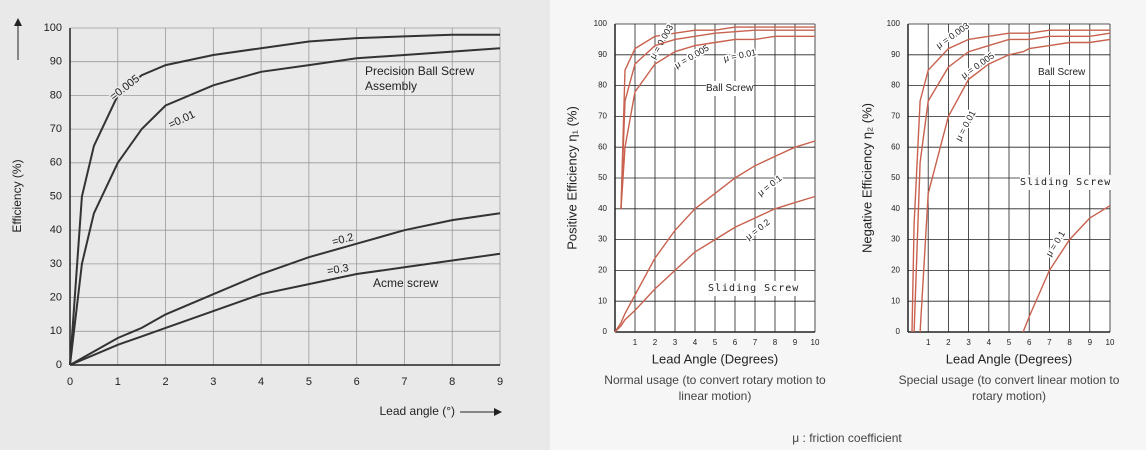 Image resolution: width=1146 pixels, height=450 pixels. What do you see at coordinates (337, 270) in the screenshot?
I see `series-label: =0.3` at bounding box center [337, 270].